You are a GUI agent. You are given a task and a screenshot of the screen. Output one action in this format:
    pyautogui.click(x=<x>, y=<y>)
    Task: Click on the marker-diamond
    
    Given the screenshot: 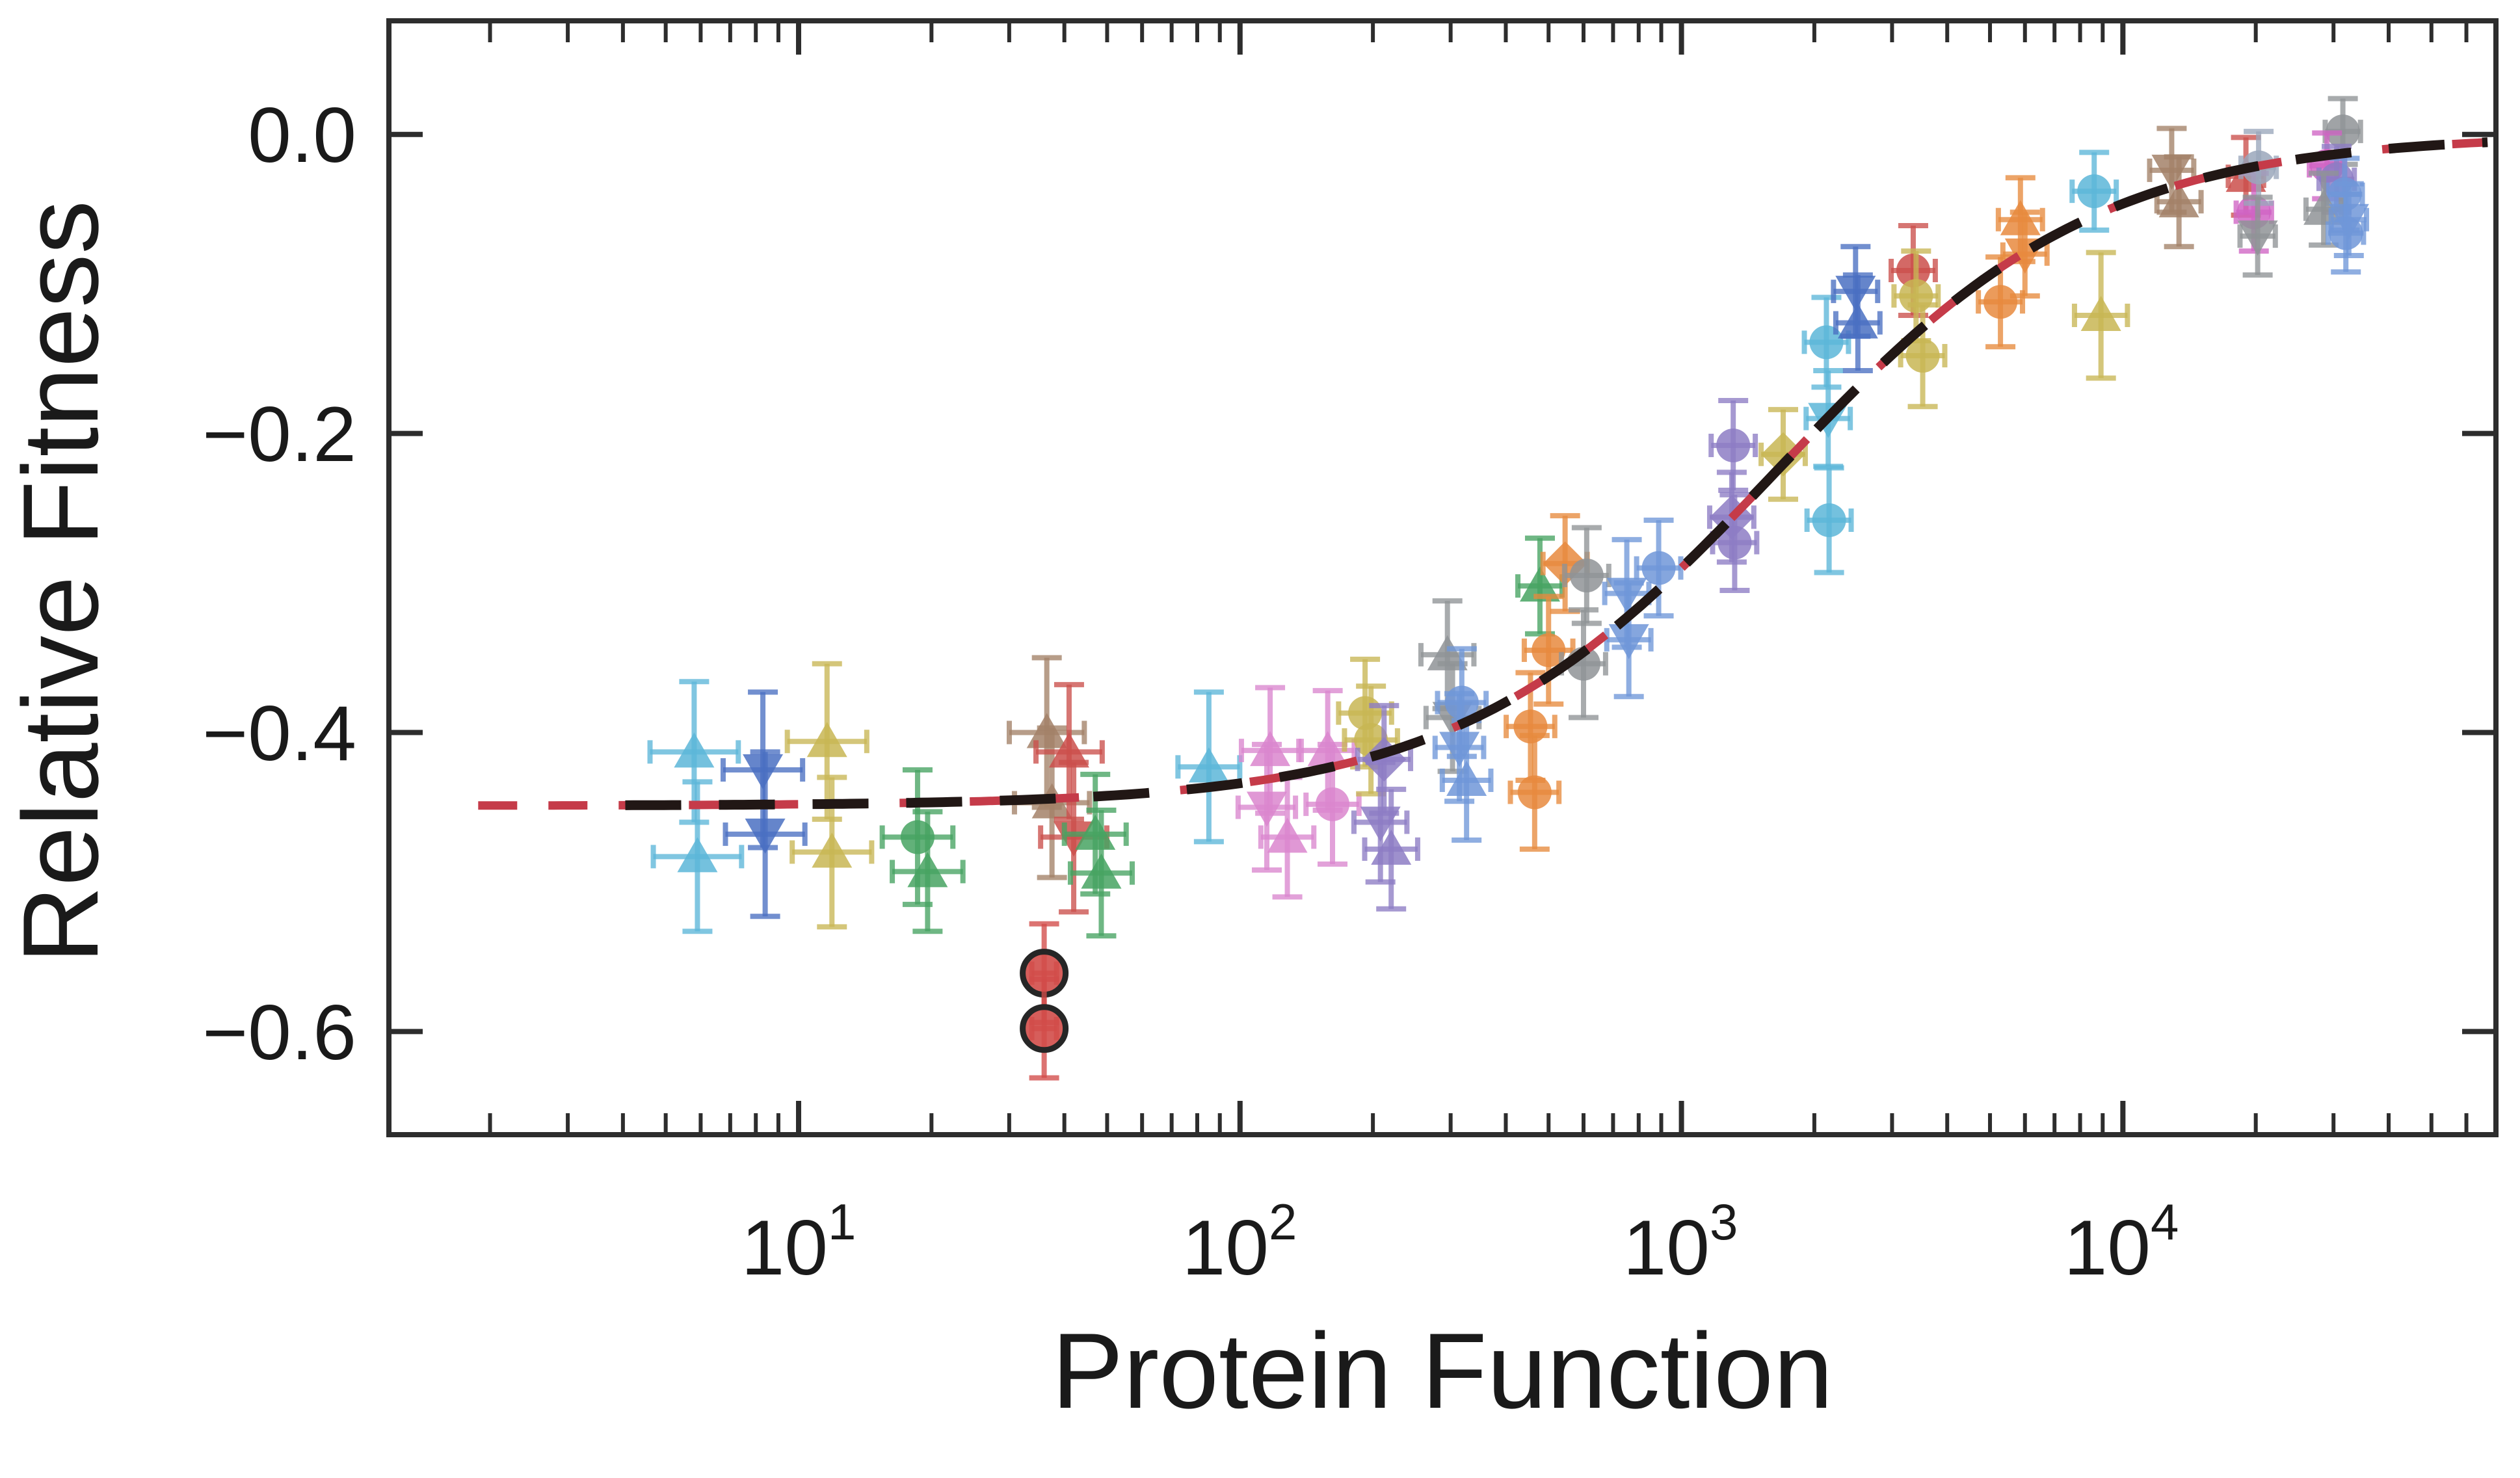 What is the action you would take?
    pyautogui.click(x=1782, y=455)
    